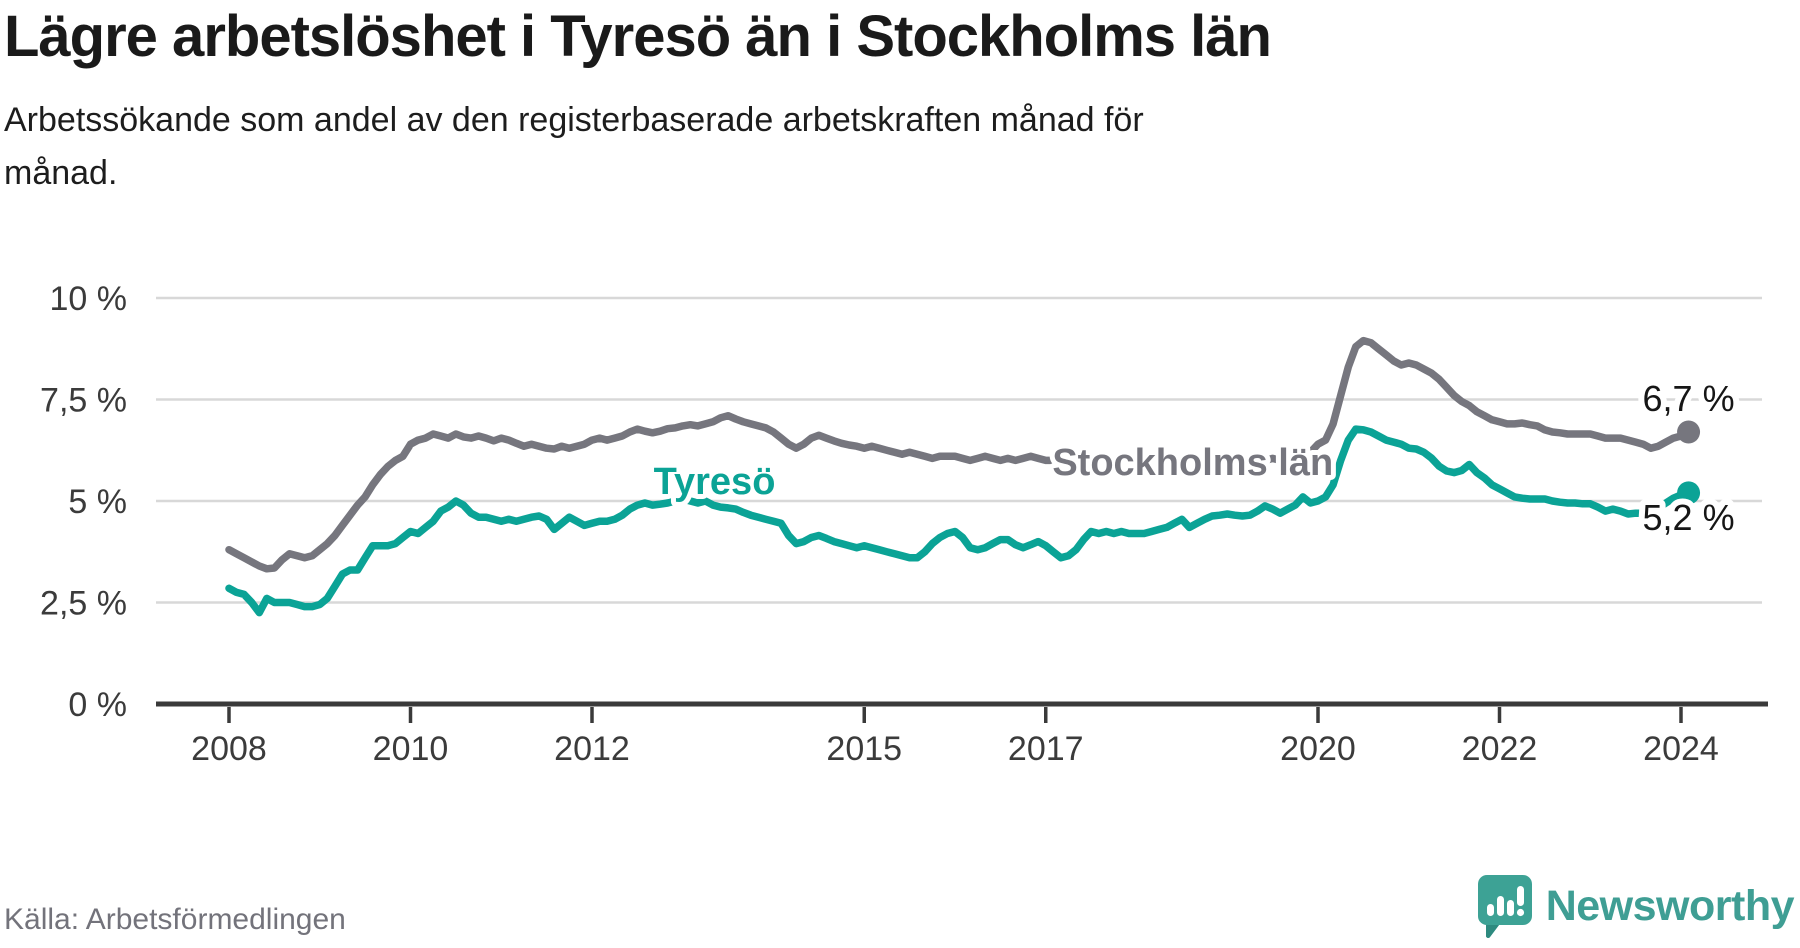 The image size is (1800, 948). I want to click on newsworthy-logo-icon, so click(1504, 906).